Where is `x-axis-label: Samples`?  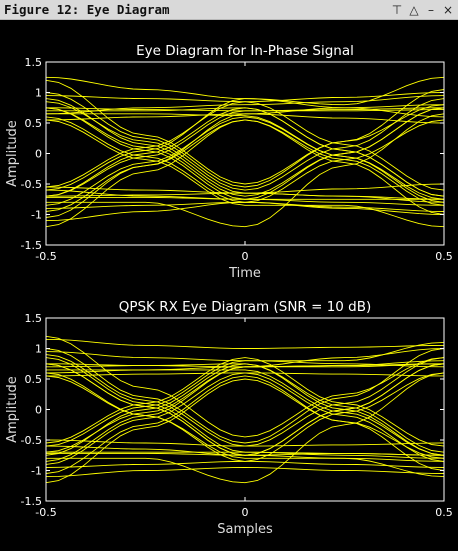
x-axis-label: Samples is located at coordinates (245, 529).